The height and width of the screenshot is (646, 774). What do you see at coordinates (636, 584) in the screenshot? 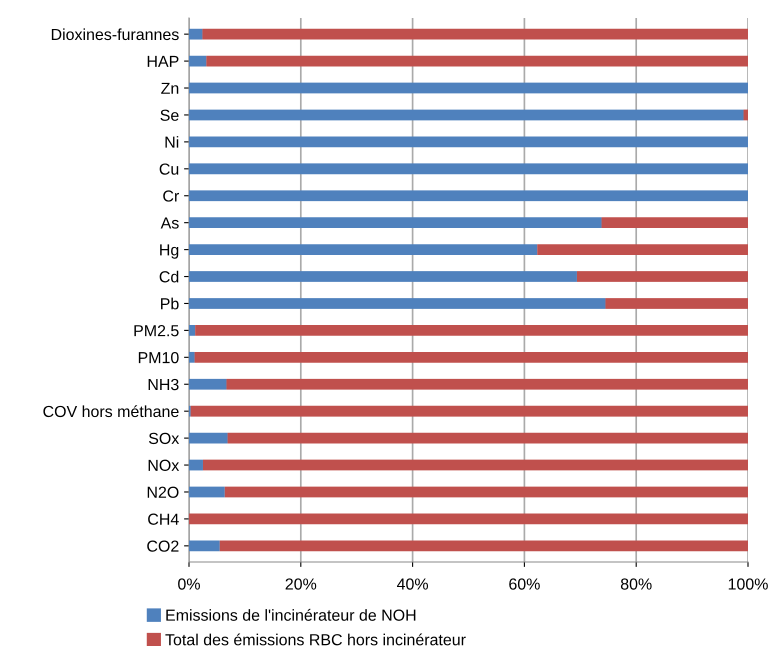
I see `x-tick-label: 80%` at bounding box center [636, 584].